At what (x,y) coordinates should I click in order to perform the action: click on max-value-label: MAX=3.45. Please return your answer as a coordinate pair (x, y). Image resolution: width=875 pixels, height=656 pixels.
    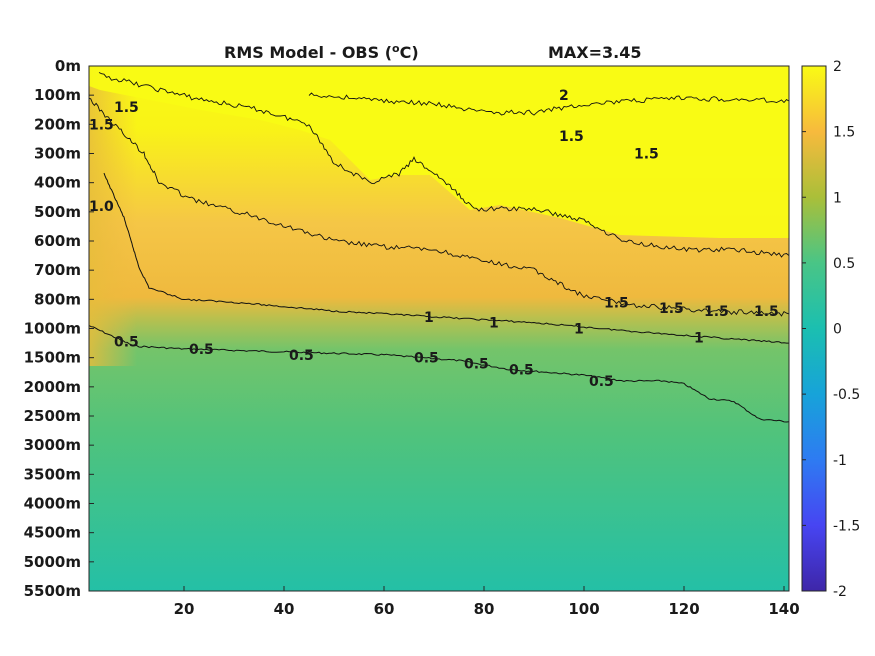
    Looking at the image, I should click on (595, 52).